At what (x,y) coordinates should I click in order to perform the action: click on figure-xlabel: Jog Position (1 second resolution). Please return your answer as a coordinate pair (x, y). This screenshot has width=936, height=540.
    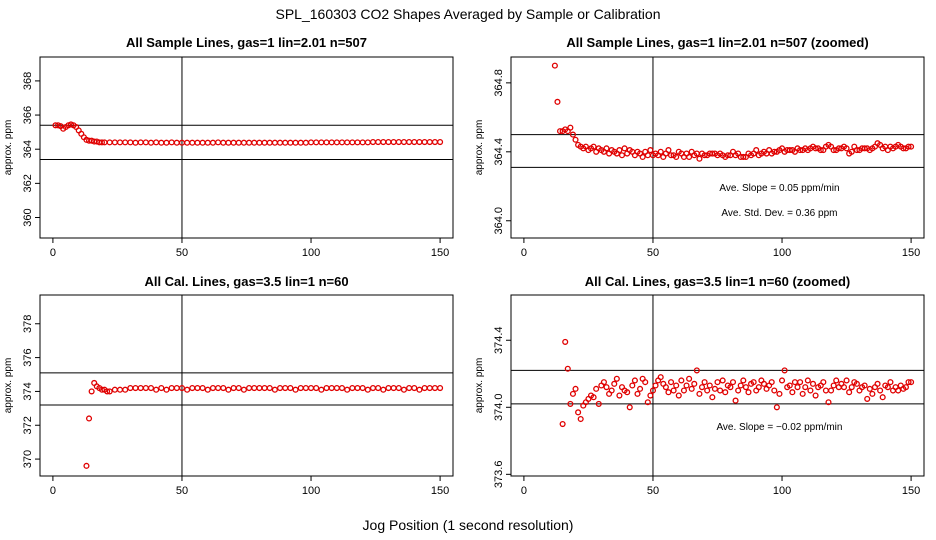
    Looking at the image, I should click on (468, 525).